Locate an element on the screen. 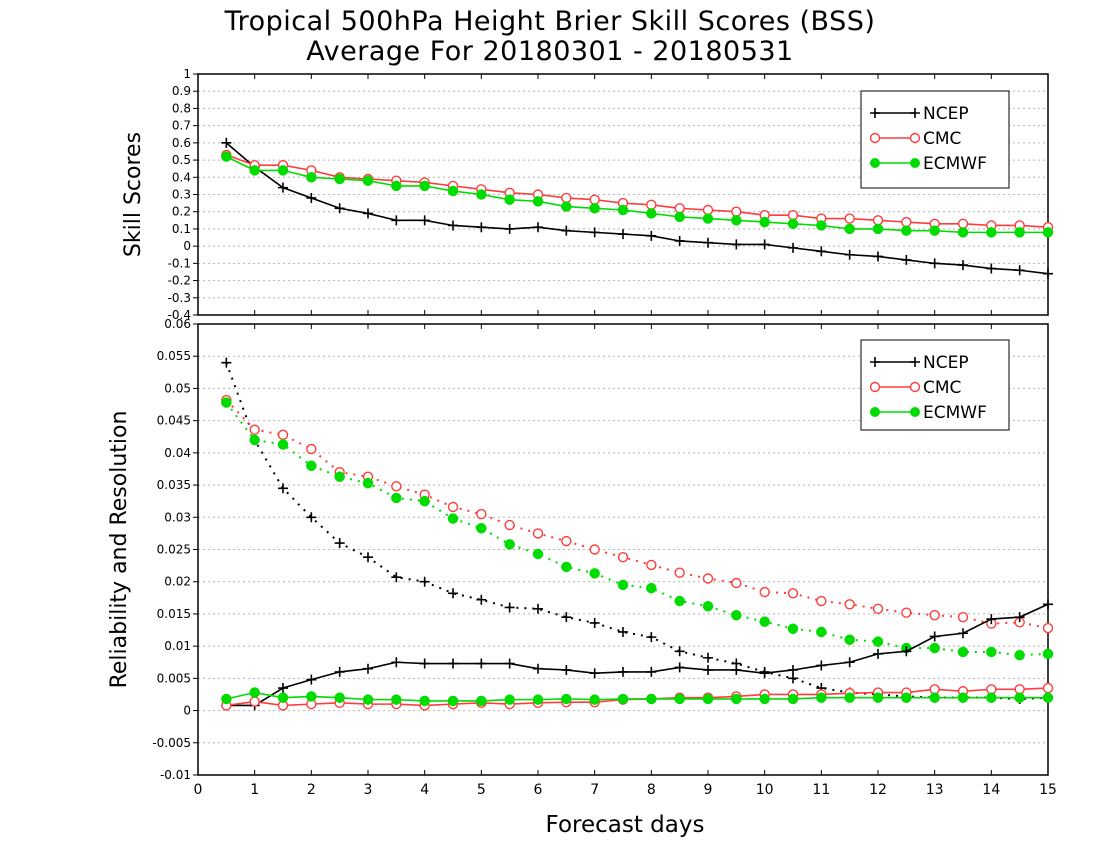 Image resolution: width=1100 pixels, height=850 pixels. chart-subtitle: Average For 20180301 - 20180531 is located at coordinates (550, 51).